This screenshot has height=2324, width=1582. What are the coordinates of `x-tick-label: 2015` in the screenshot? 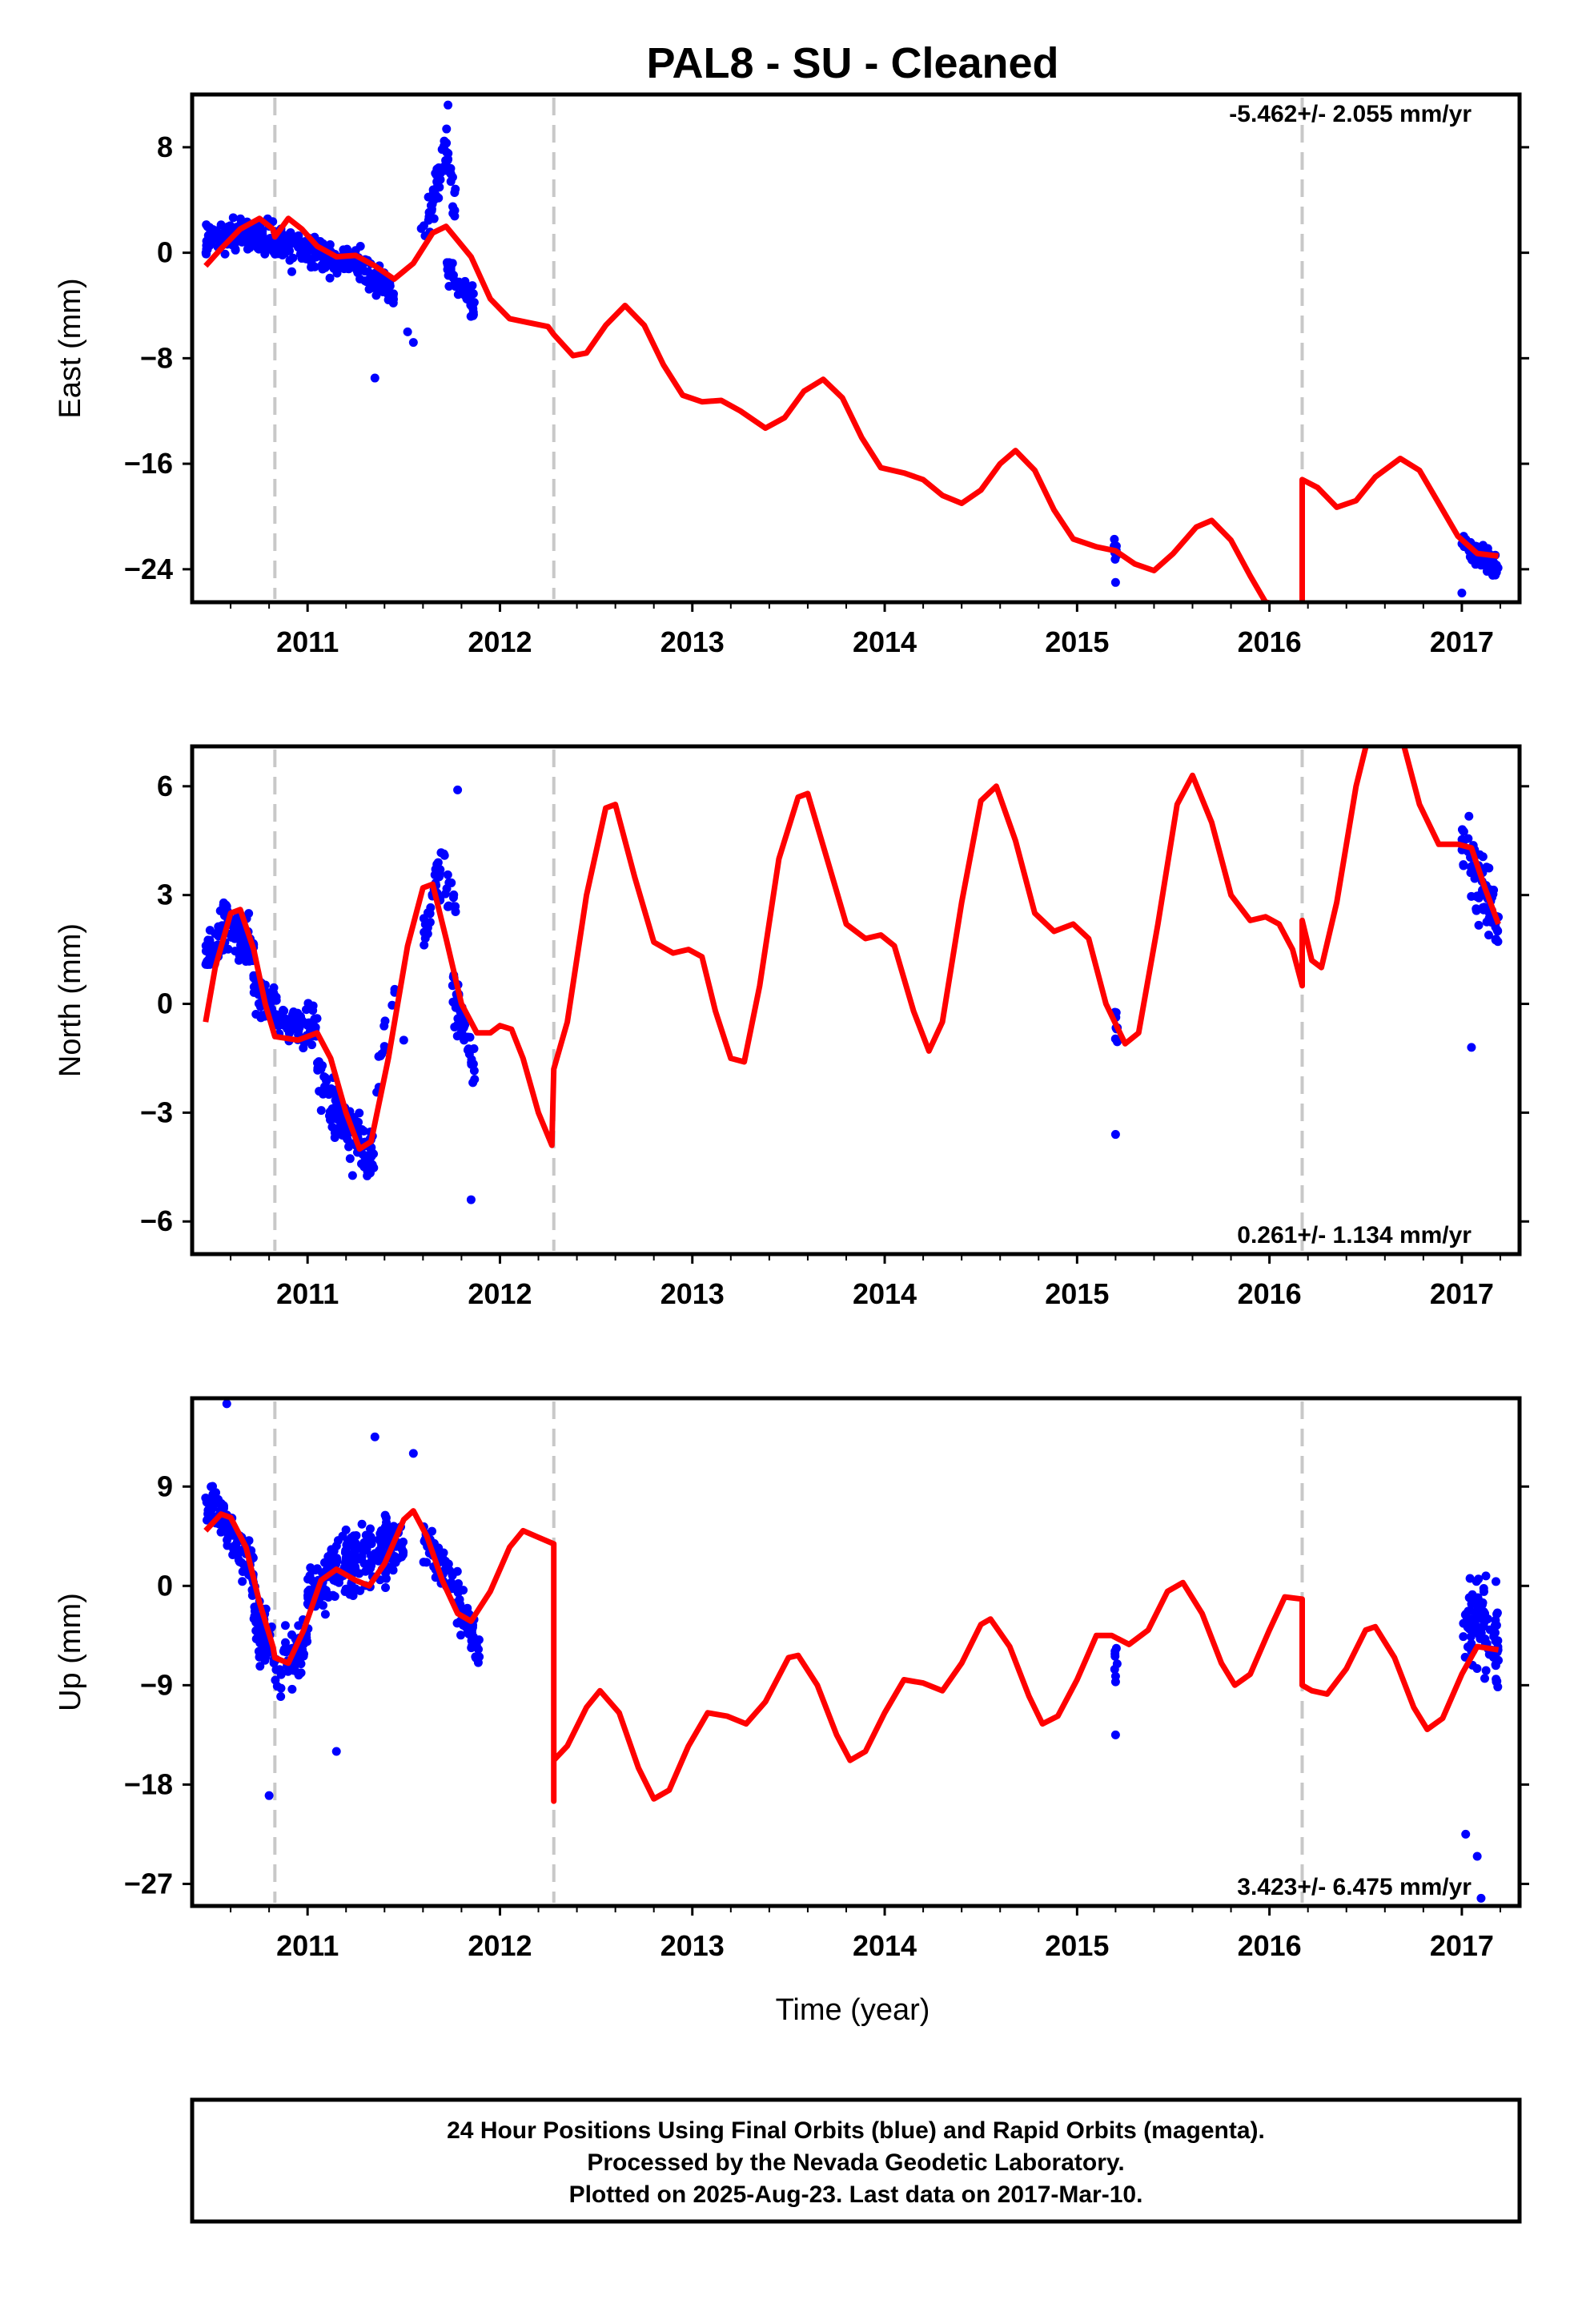 It's located at (1077, 1945).